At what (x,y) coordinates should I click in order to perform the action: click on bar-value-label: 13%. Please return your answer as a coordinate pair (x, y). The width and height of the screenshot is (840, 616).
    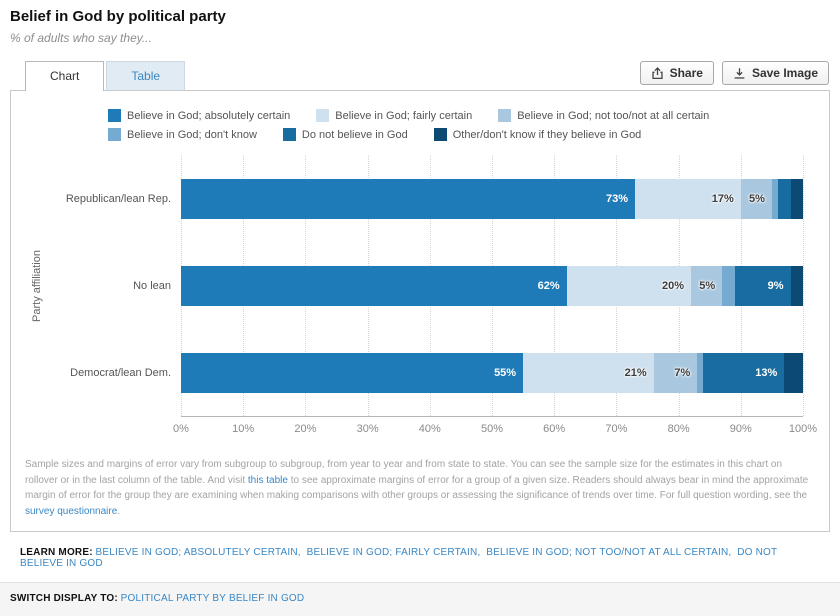
    Looking at the image, I should click on (766, 373).